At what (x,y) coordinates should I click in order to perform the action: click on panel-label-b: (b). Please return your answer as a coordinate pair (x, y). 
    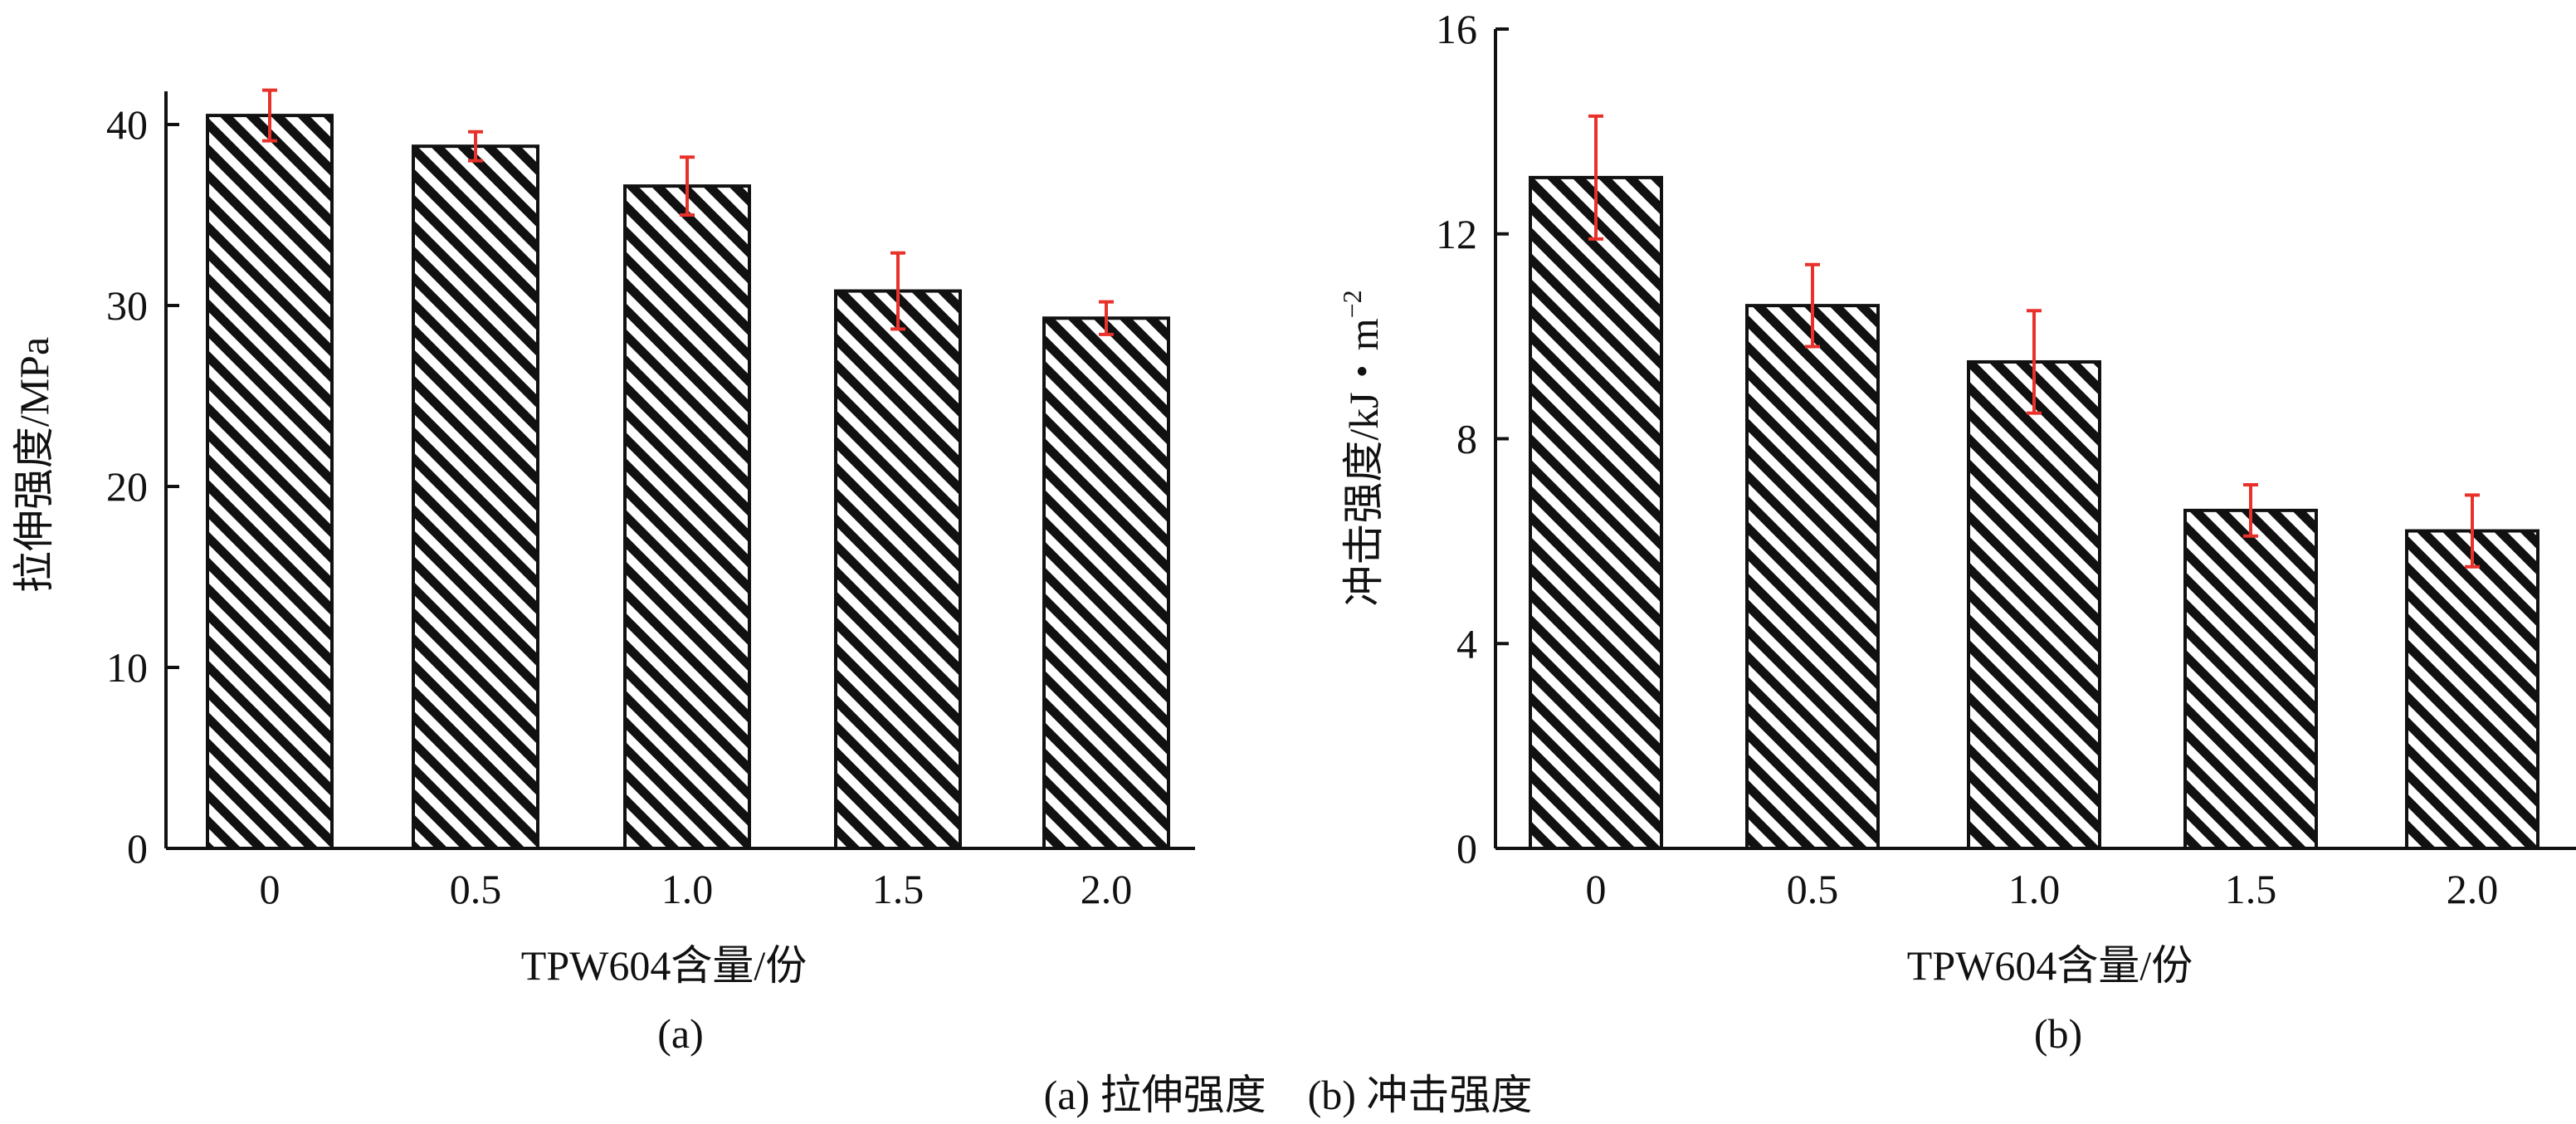
    Looking at the image, I should click on (2058, 1033).